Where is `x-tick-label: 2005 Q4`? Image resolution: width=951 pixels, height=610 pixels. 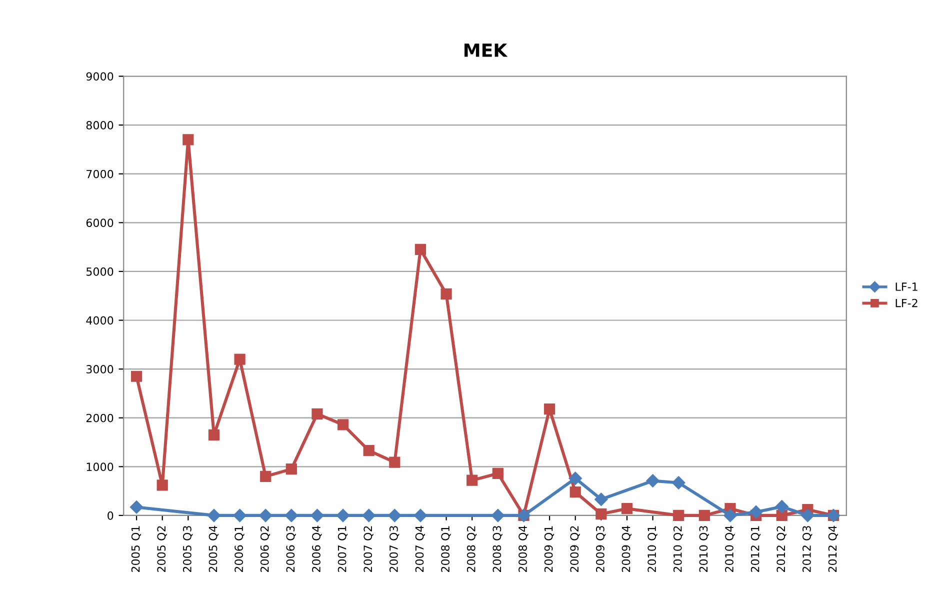
x-tick-label: 2005 Q4 is located at coordinates (213, 549).